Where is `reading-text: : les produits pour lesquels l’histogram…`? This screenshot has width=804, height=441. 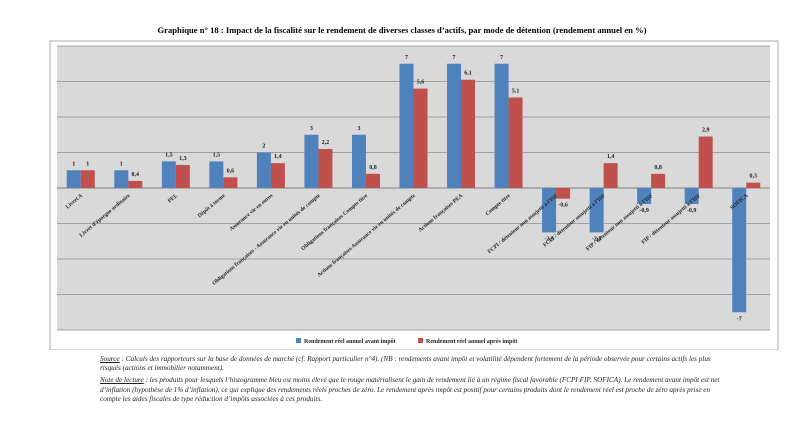 reading-text: : les produits pour lesquels l’histogram… is located at coordinates (410, 389).